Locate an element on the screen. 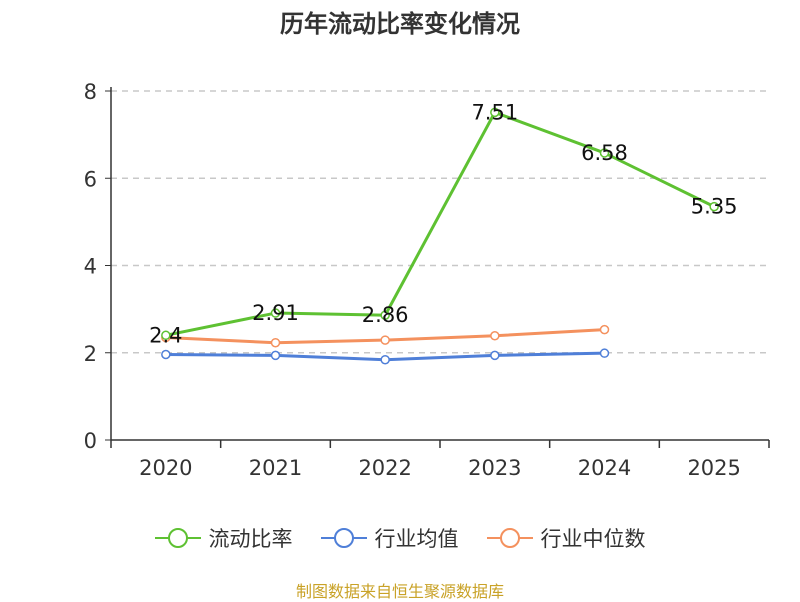 The width and height of the screenshot is (800, 602). legend-label-current-ratio: 流动比率 is located at coordinates (250, 539).